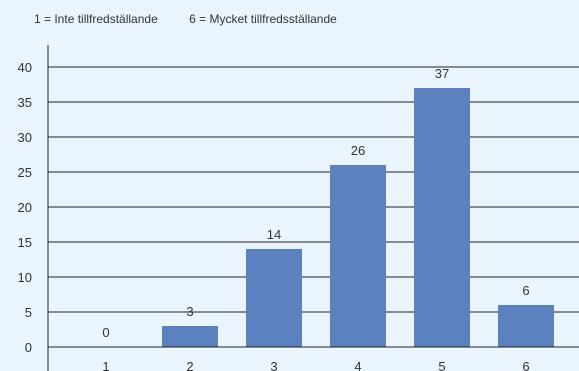  What do you see at coordinates (25, 242) in the screenshot?
I see `y-tick-label: 15` at bounding box center [25, 242].